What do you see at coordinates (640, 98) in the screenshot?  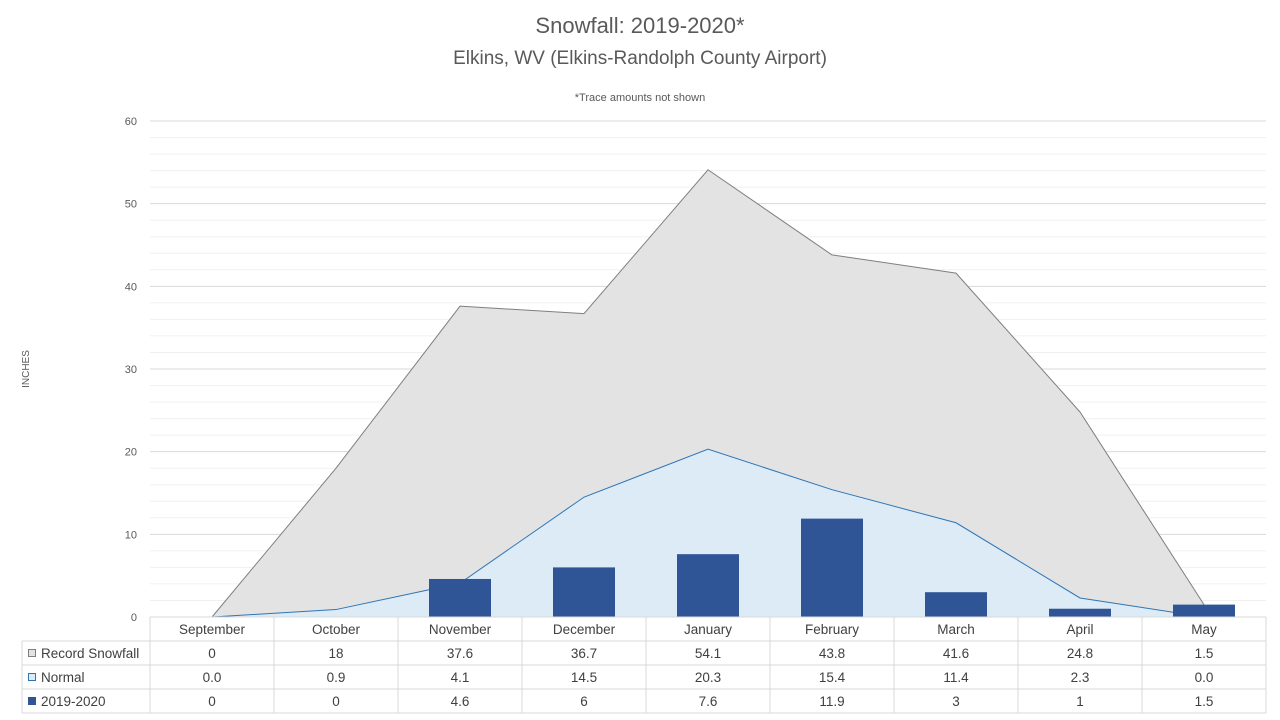 I see `chart-note: *Trace amounts not shown` at bounding box center [640, 98].